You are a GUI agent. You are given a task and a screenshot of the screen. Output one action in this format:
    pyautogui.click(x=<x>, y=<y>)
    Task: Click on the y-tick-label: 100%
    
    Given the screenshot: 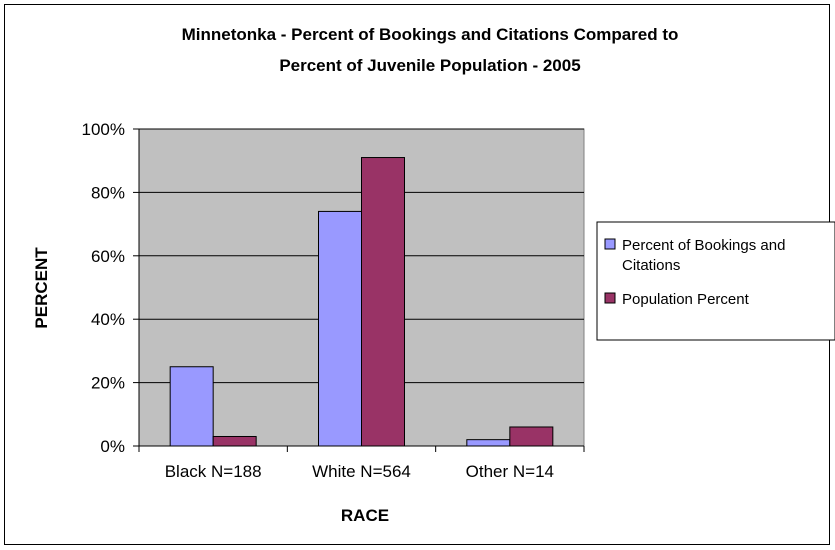 What is the action you would take?
    pyautogui.click(x=103, y=129)
    